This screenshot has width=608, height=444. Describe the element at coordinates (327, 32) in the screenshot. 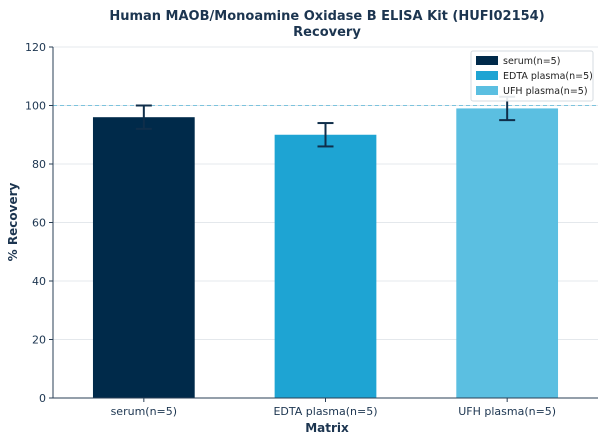

I see `chart-subtitle: Recovery` at that location.